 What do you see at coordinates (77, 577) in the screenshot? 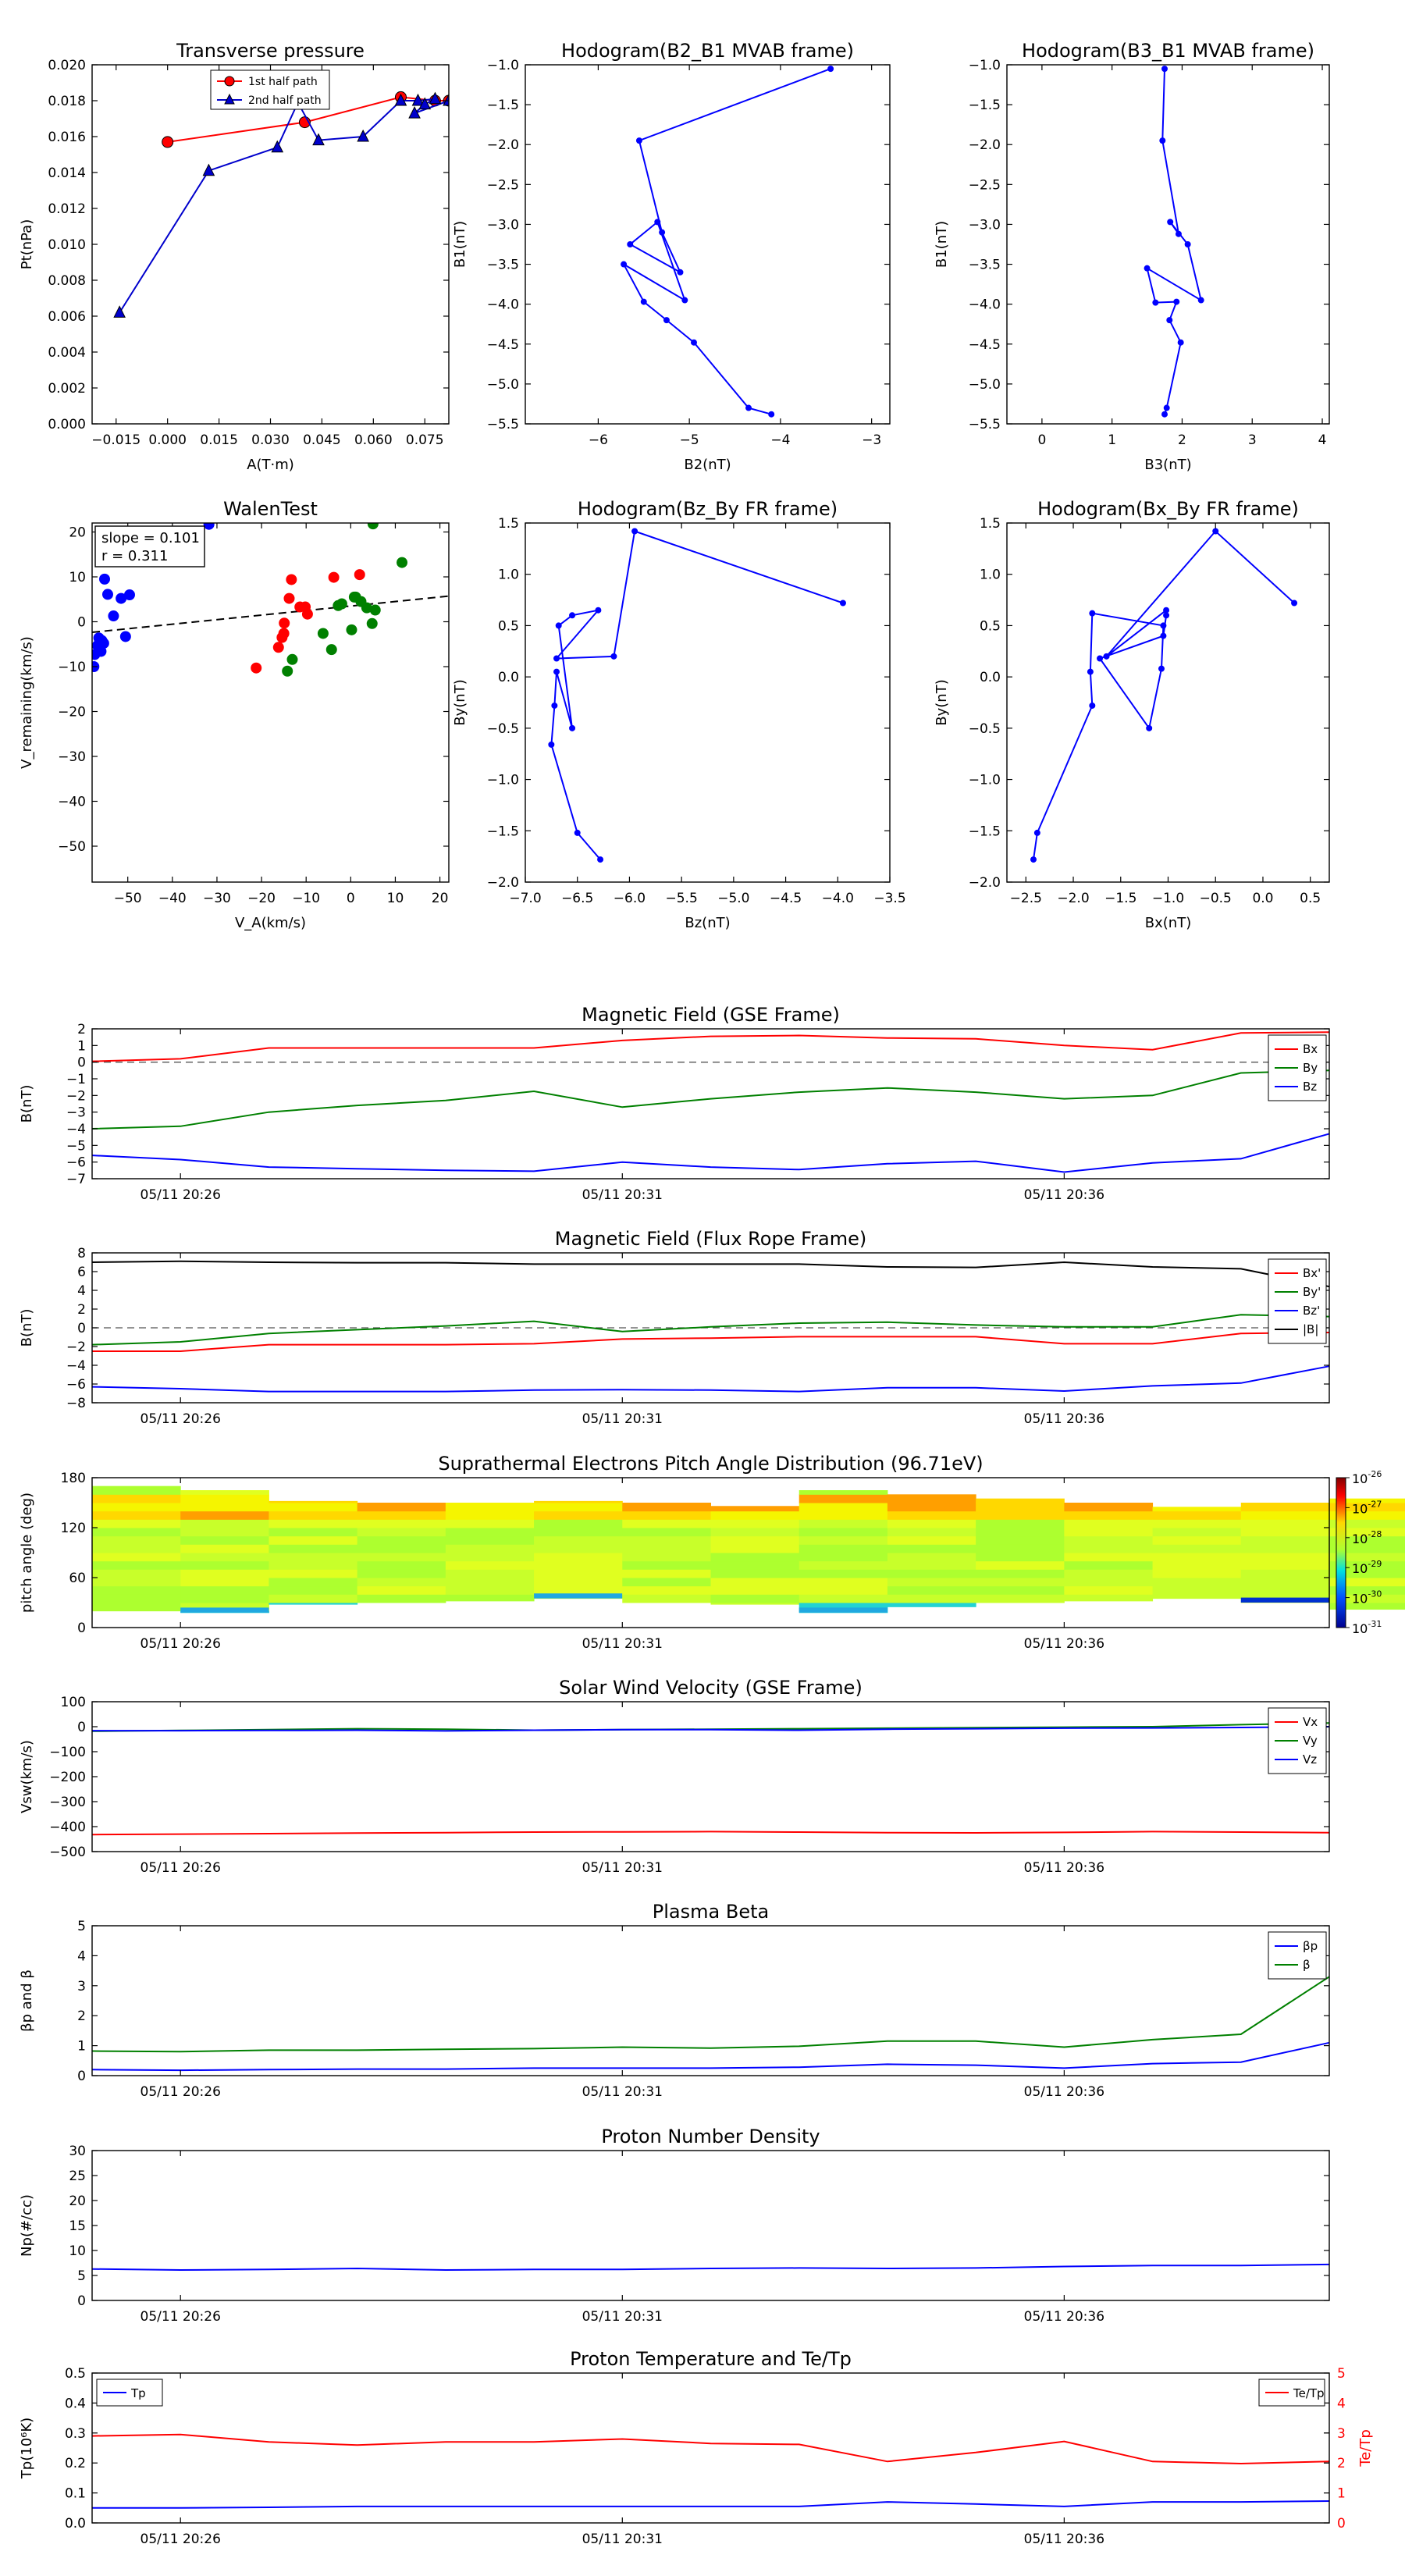
I see `y-tick-label: 10` at bounding box center [77, 577].